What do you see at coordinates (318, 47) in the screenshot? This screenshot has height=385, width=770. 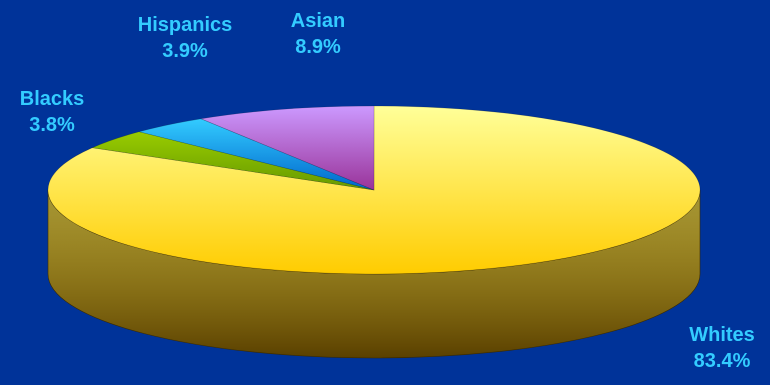 I see `slice-value-asian: 8.9%` at bounding box center [318, 47].